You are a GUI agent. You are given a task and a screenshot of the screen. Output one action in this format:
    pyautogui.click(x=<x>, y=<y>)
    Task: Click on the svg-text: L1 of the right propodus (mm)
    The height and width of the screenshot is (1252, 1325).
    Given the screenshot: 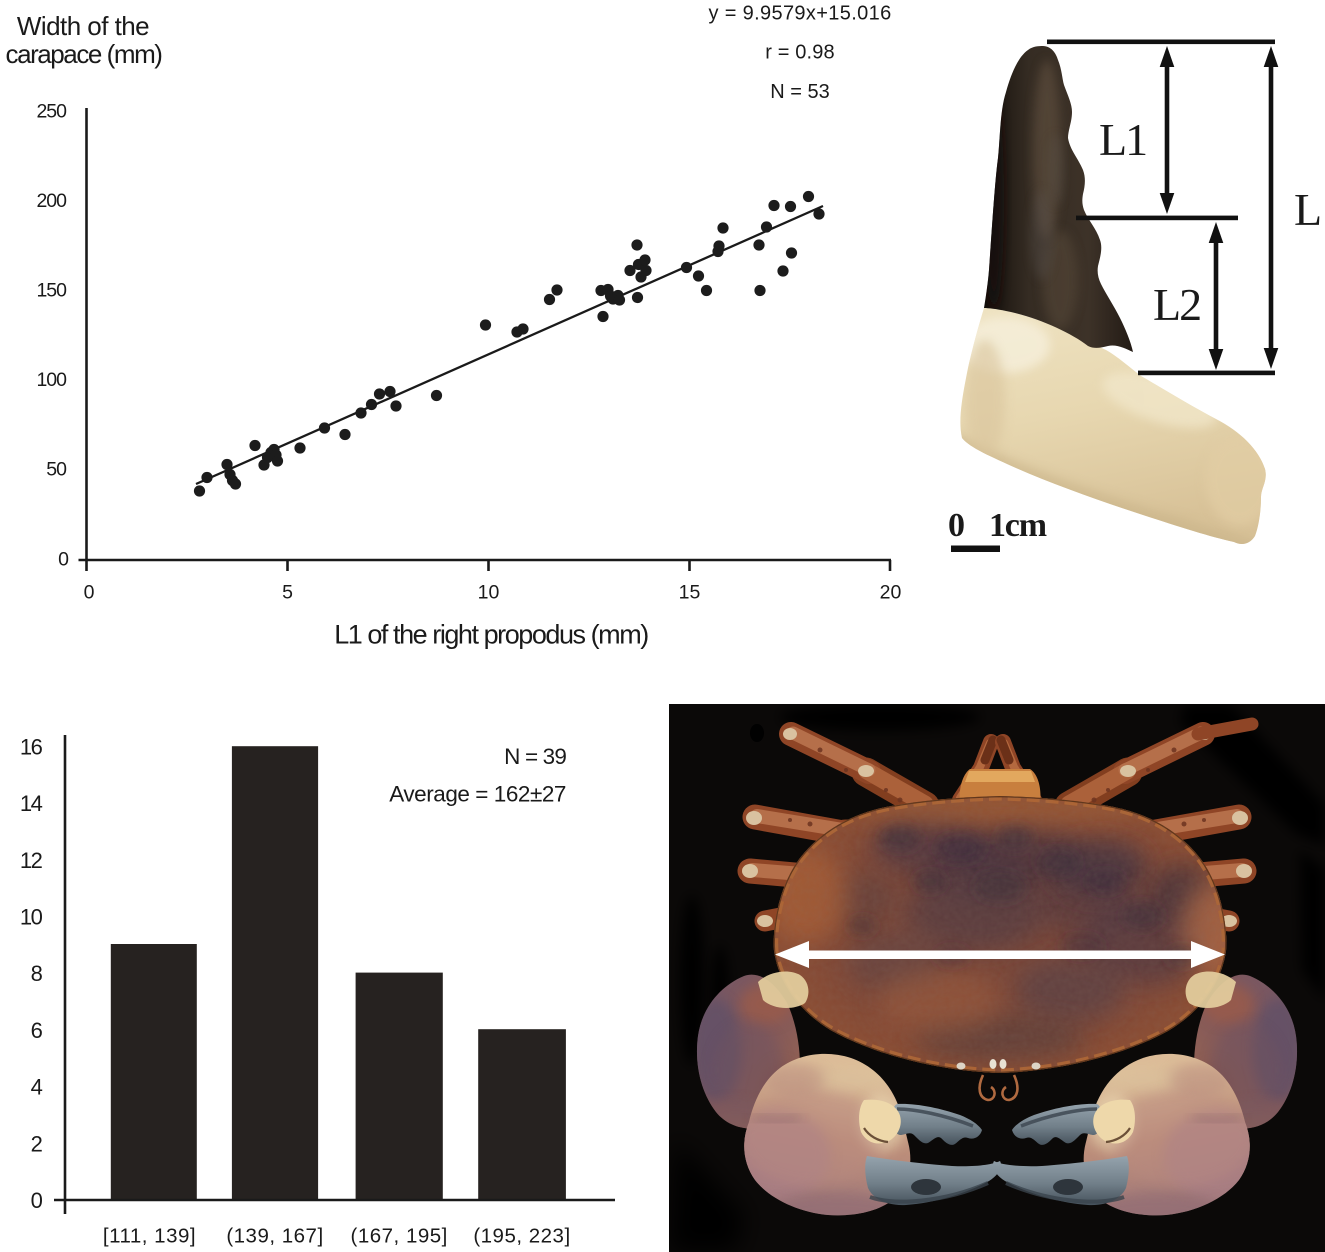 What is the action you would take?
    pyautogui.click(x=491, y=635)
    